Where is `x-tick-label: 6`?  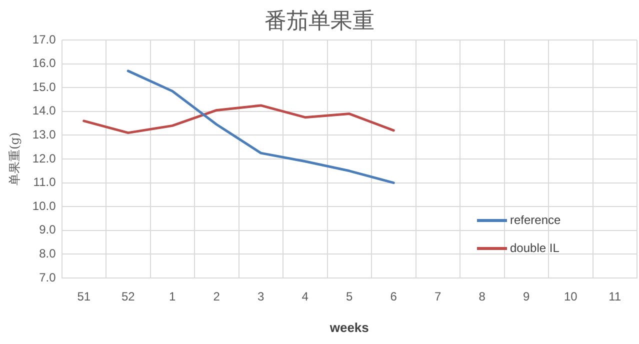 x-tick-label: 6 is located at coordinates (394, 297).